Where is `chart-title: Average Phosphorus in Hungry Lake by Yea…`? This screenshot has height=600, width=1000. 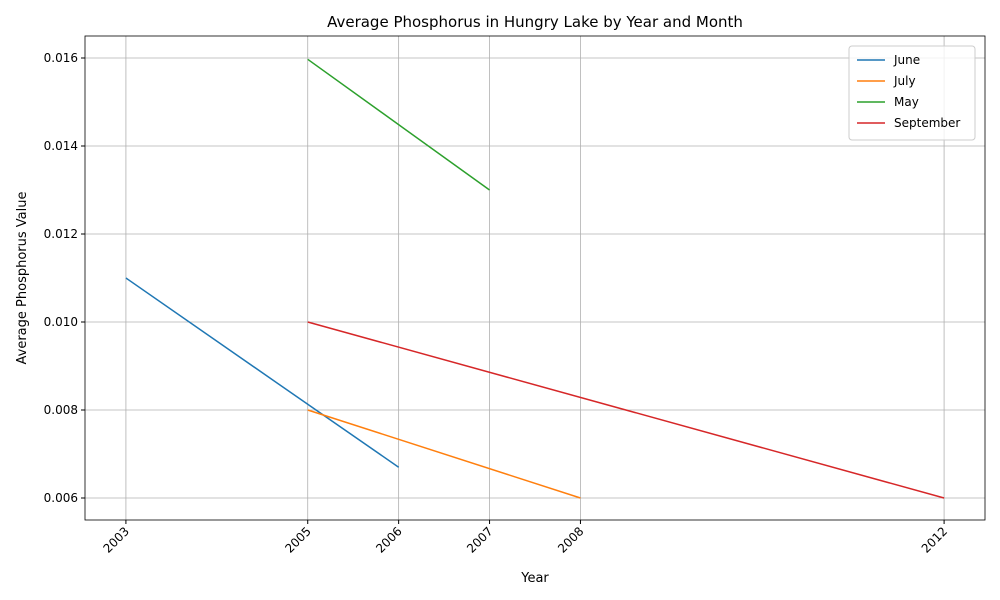
chart-title: Average Phosphorus in Hungry Lake by Yea… is located at coordinates (535, 22).